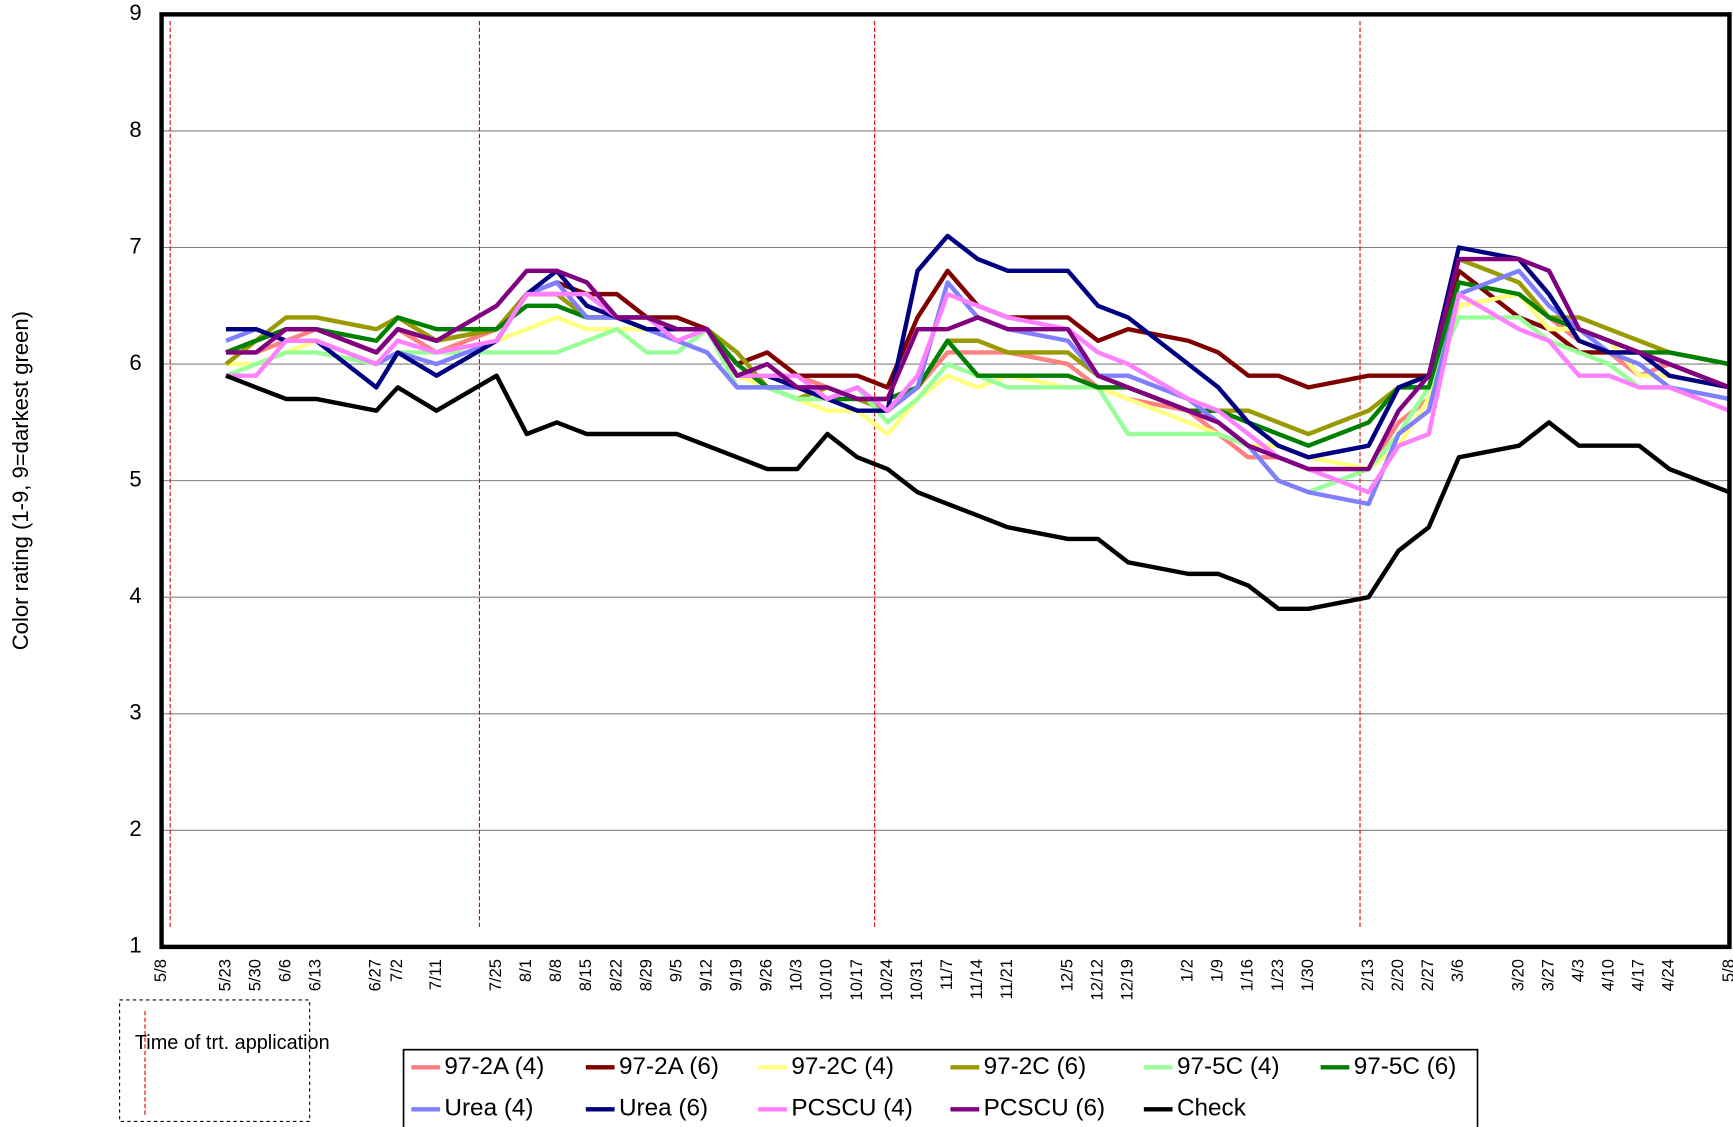 This screenshot has width=1733, height=1127. Describe the element at coordinates (1217, 970) in the screenshot. I see `x-tick-label: 1/9` at that location.